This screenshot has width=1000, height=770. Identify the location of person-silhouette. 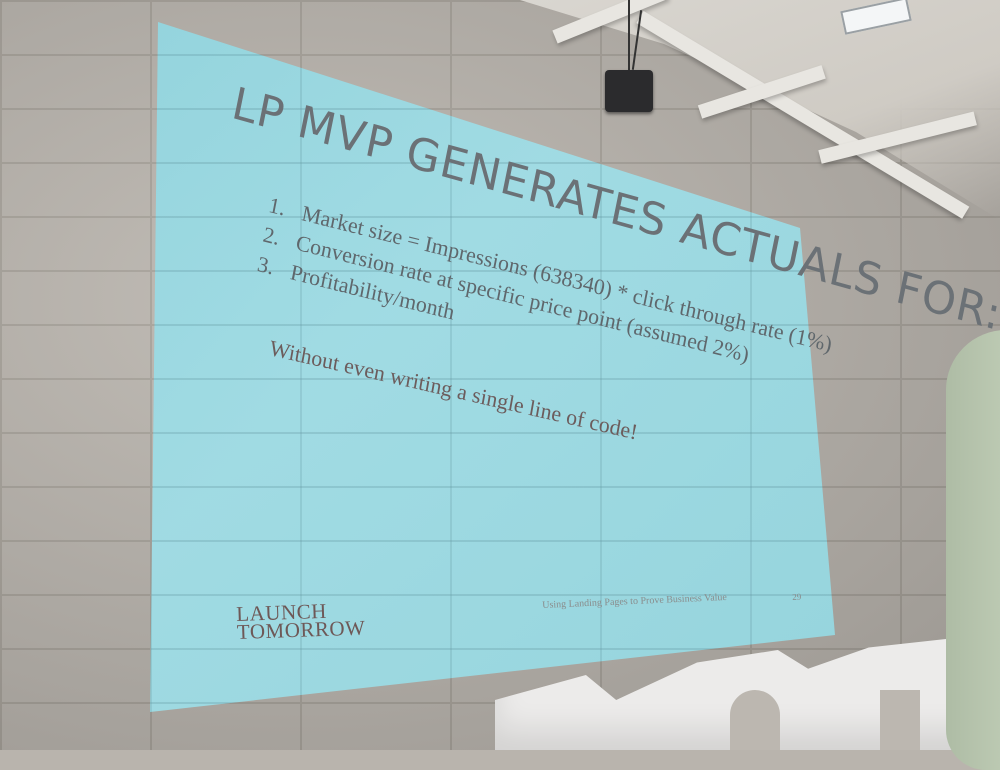
(973, 550).